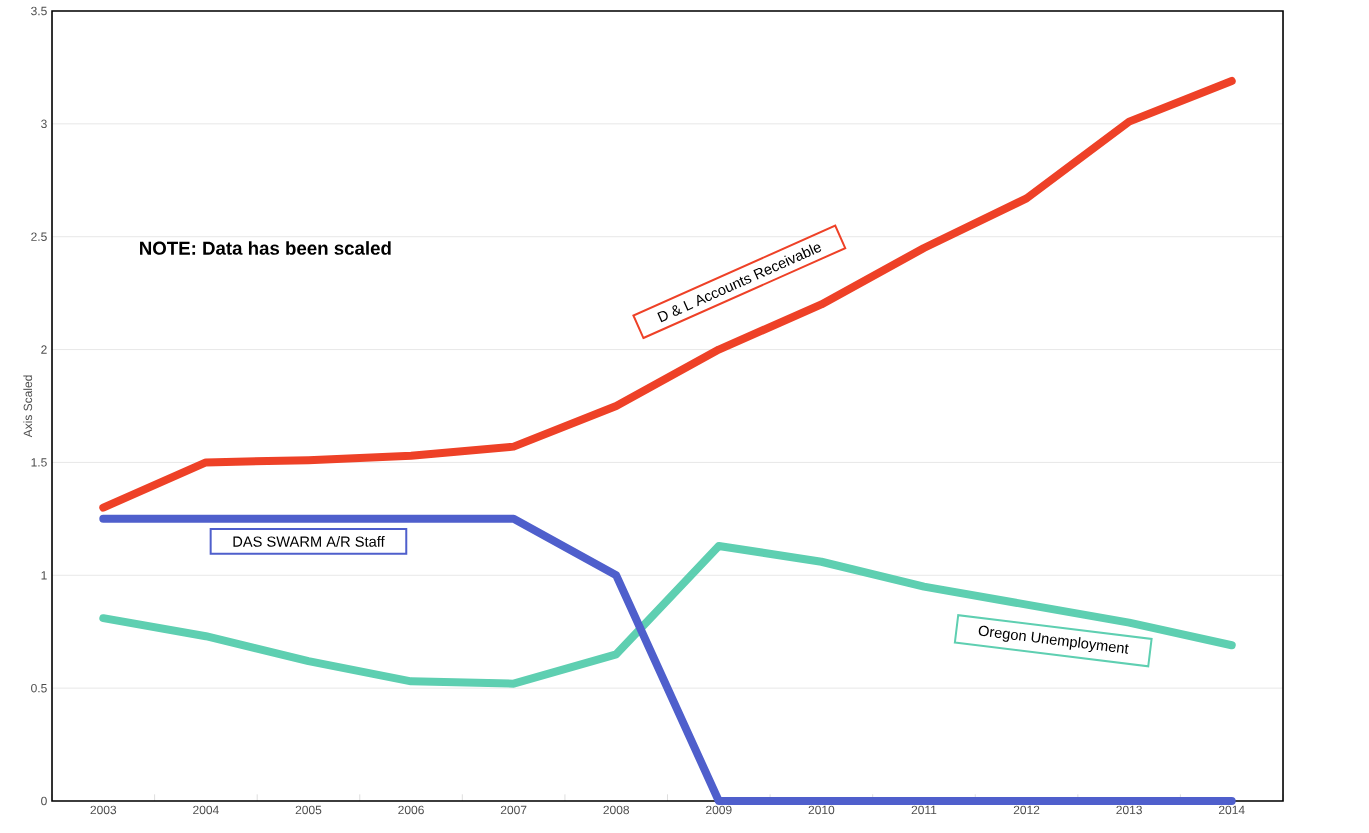 The image size is (1369, 833). What do you see at coordinates (103, 810) in the screenshot?
I see `x-tick-label: 2003` at bounding box center [103, 810].